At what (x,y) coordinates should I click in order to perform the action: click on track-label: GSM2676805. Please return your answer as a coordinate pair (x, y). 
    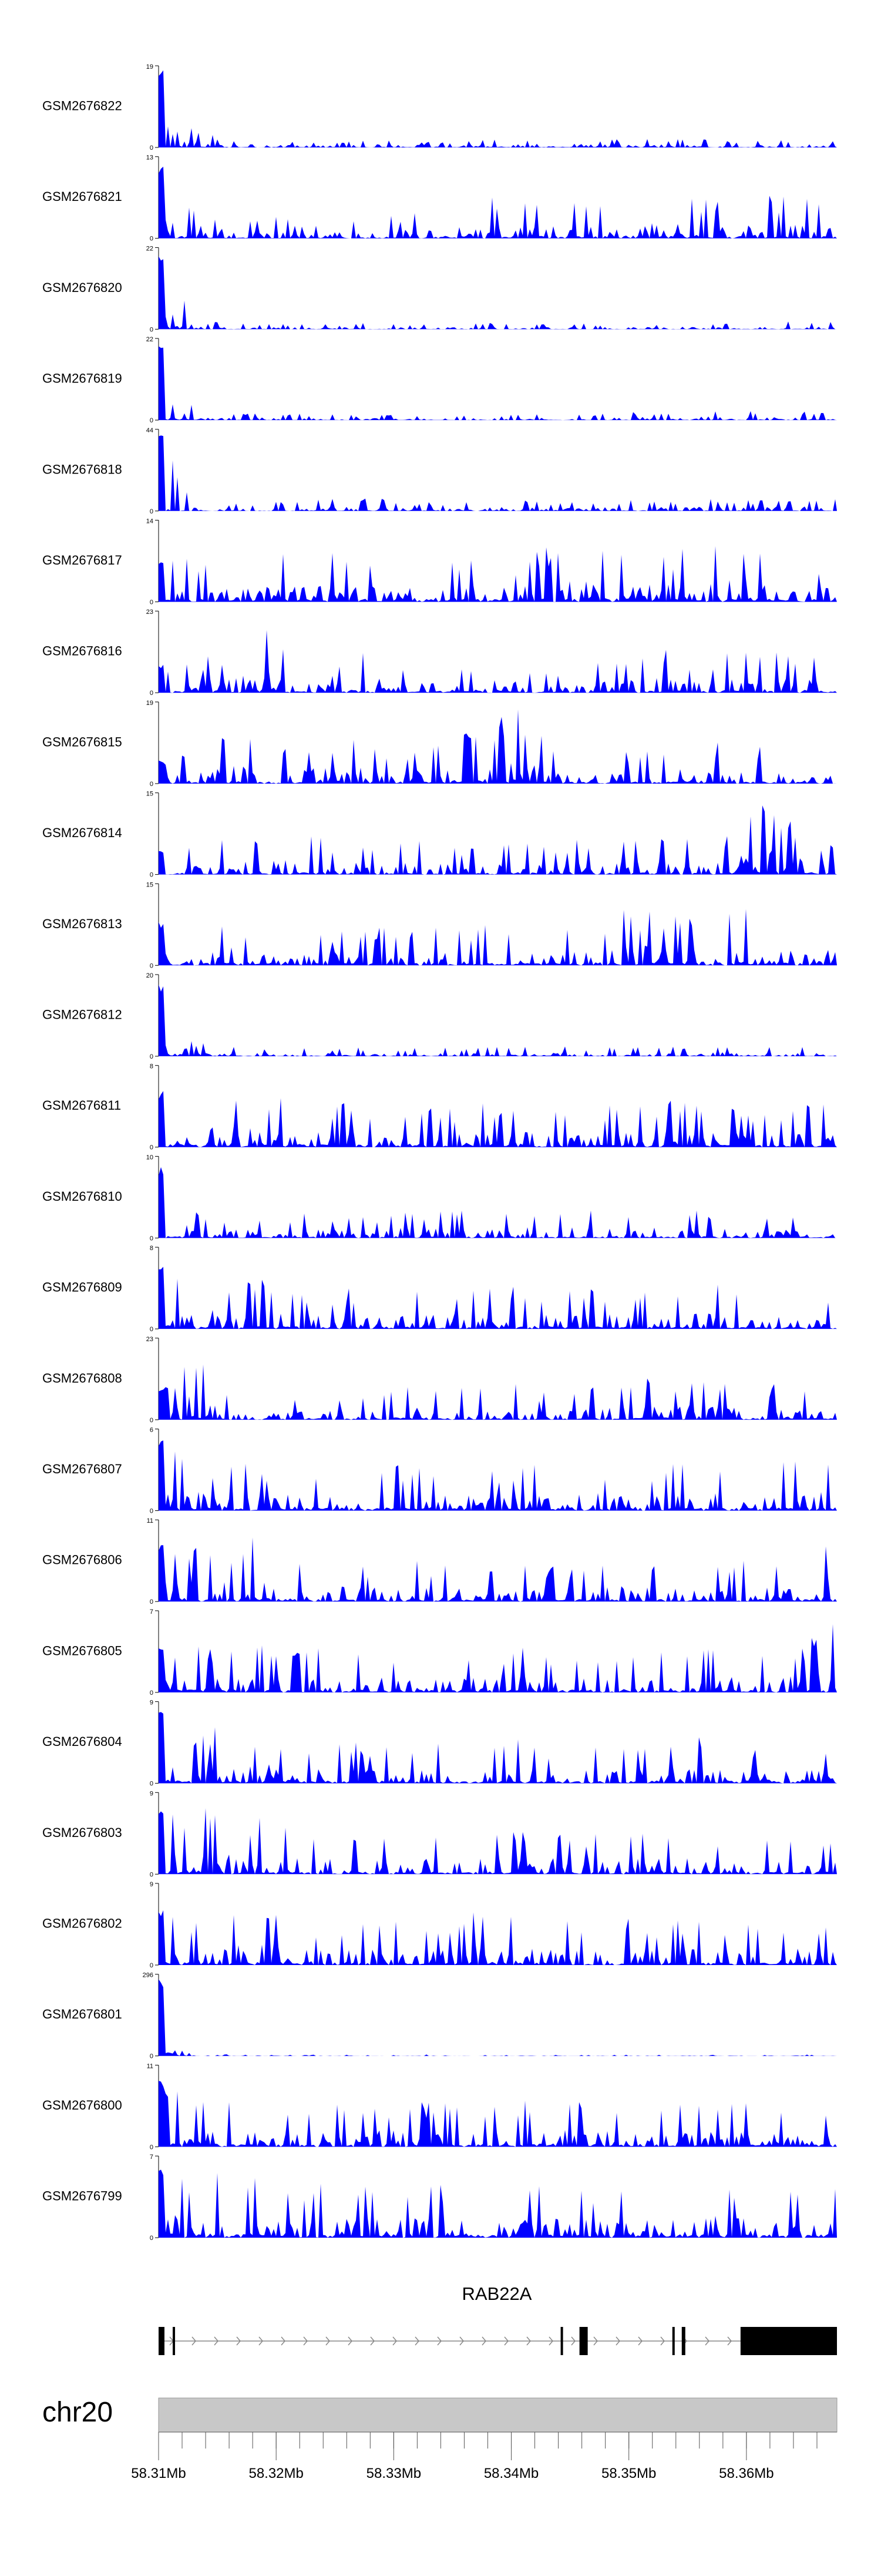
    Looking at the image, I should click on (82, 1650).